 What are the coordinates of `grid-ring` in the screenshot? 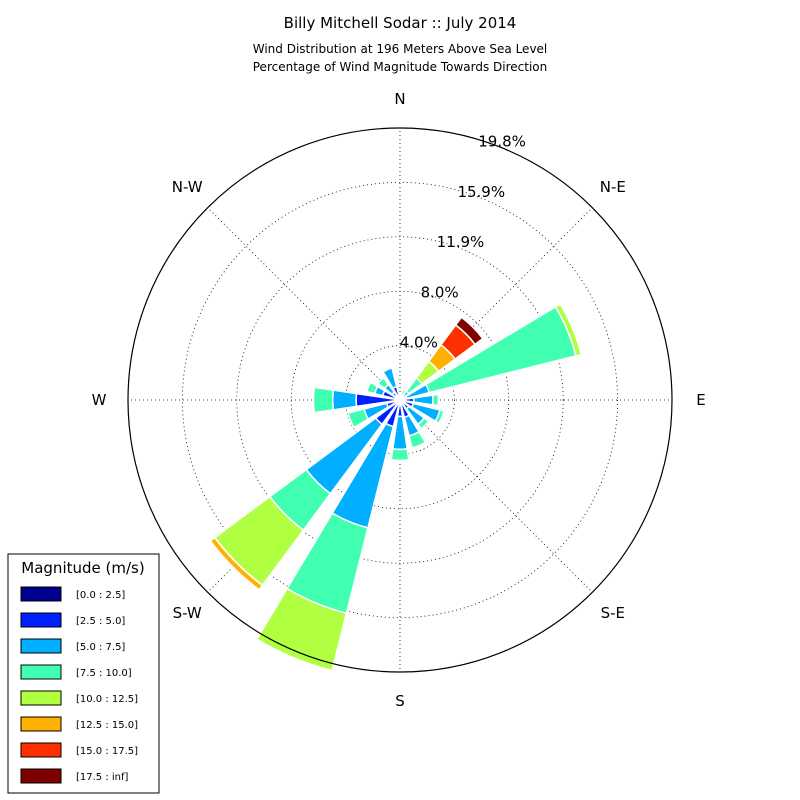 It's located at (400, 400).